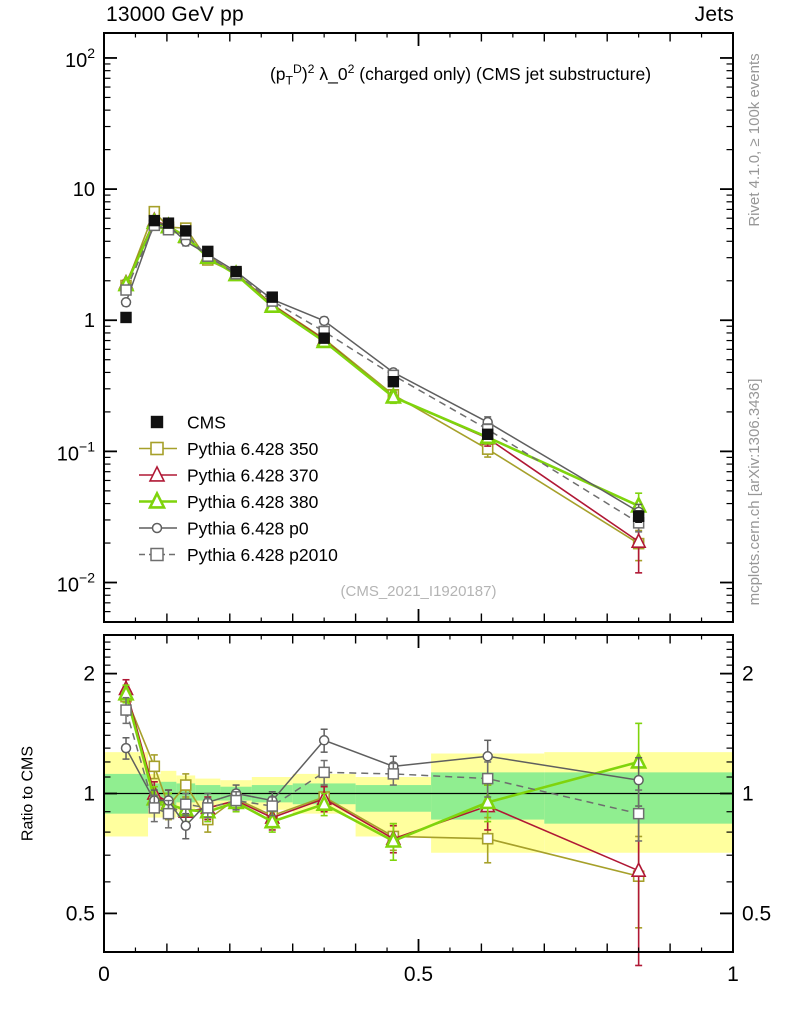 The image size is (786, 1024). I want to click on x-tick-label: 1, so click(733, 974).